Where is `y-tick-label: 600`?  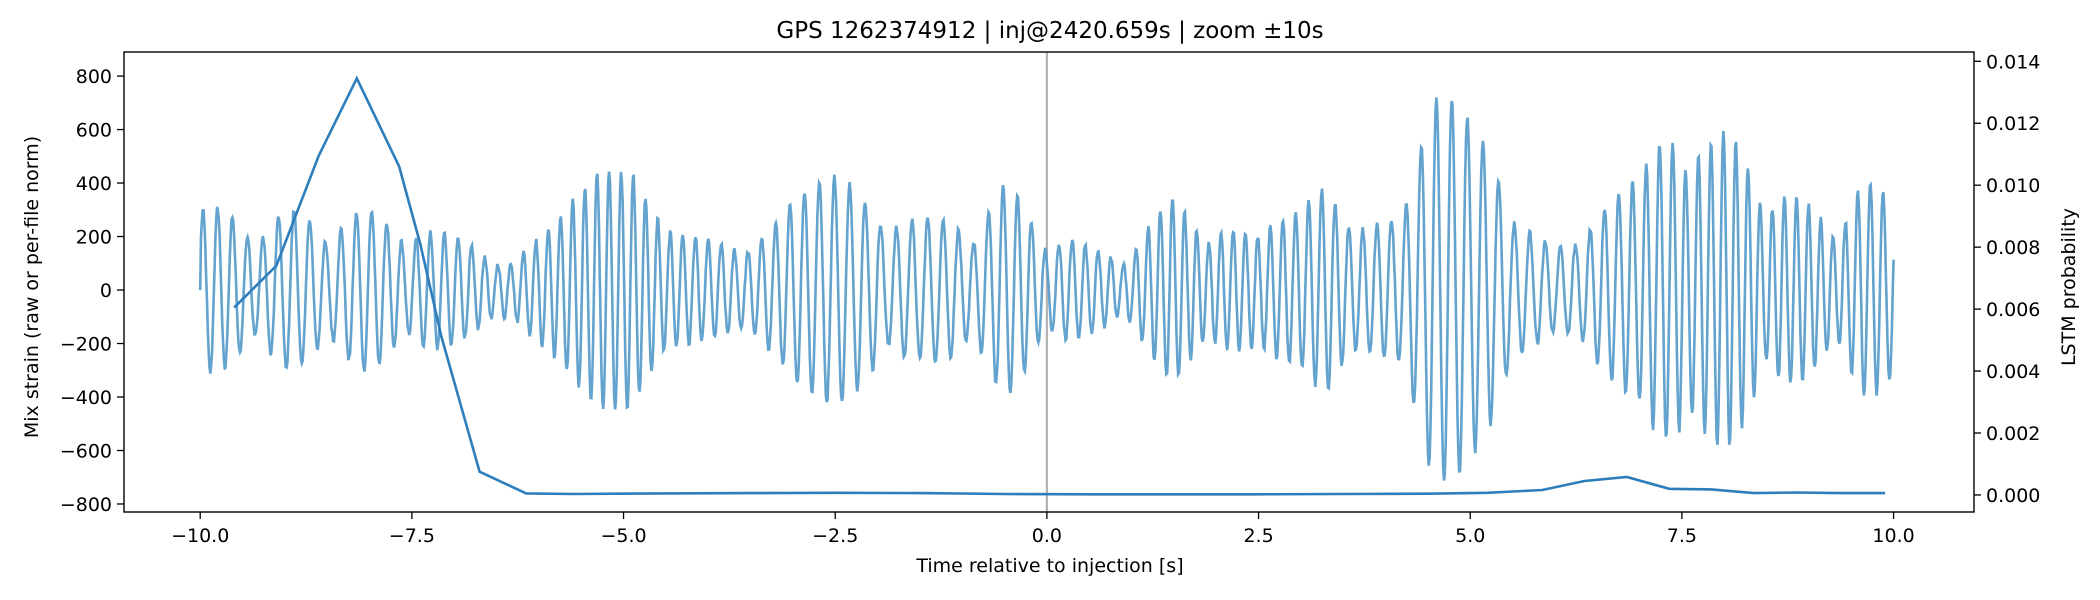
y-tick-label: 600 is located at coordinates (94, 131).